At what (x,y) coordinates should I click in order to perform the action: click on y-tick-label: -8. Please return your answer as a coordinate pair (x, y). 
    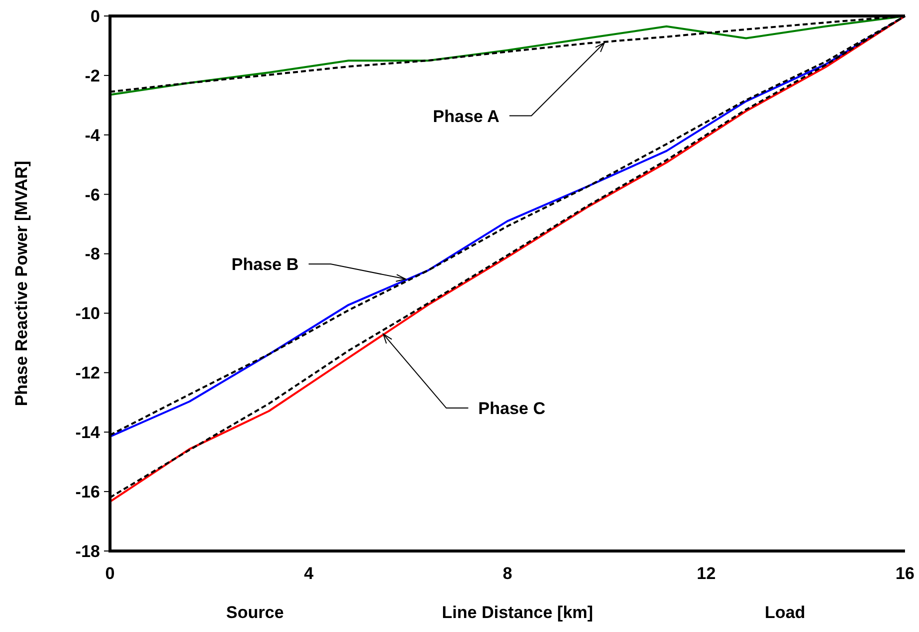
    Looking at the image, I should click on (92, 254).